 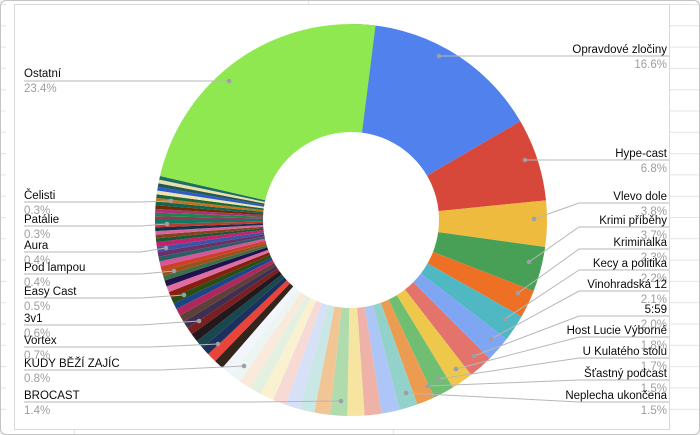 I want to click on pie-slice-Kriminalka, so click(x=480, y=284).